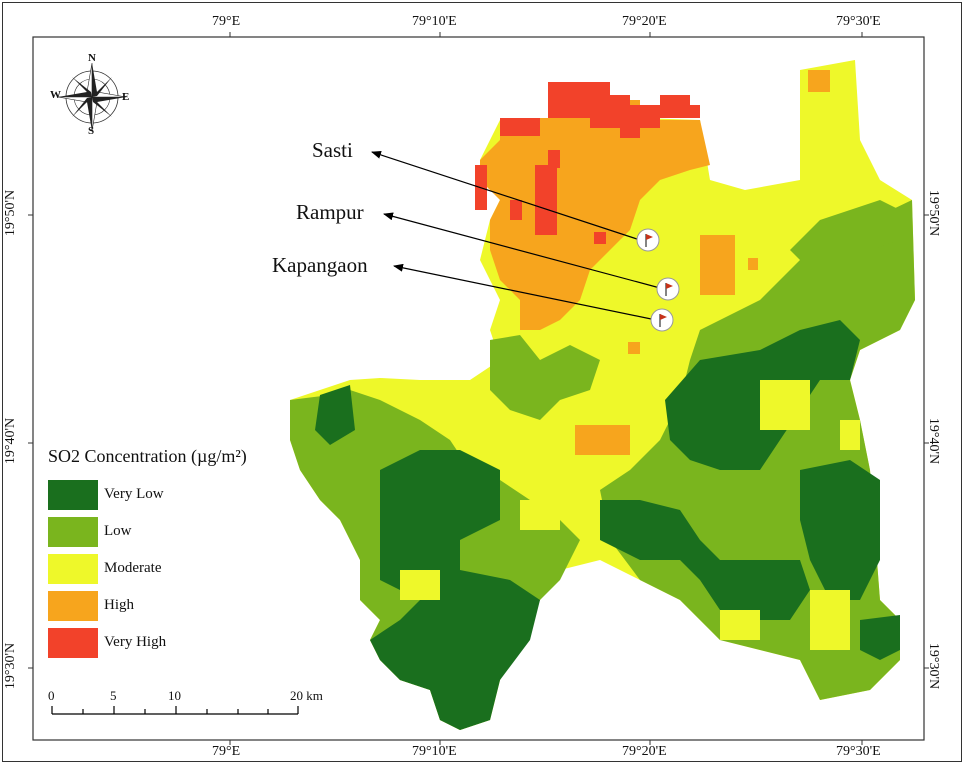 The height and width of the screenshot is (766, 968). What do you see at coordinates (118, 531) in the screenshot?
I see `legend-label-low: Low` at bounding box center [118, 531].